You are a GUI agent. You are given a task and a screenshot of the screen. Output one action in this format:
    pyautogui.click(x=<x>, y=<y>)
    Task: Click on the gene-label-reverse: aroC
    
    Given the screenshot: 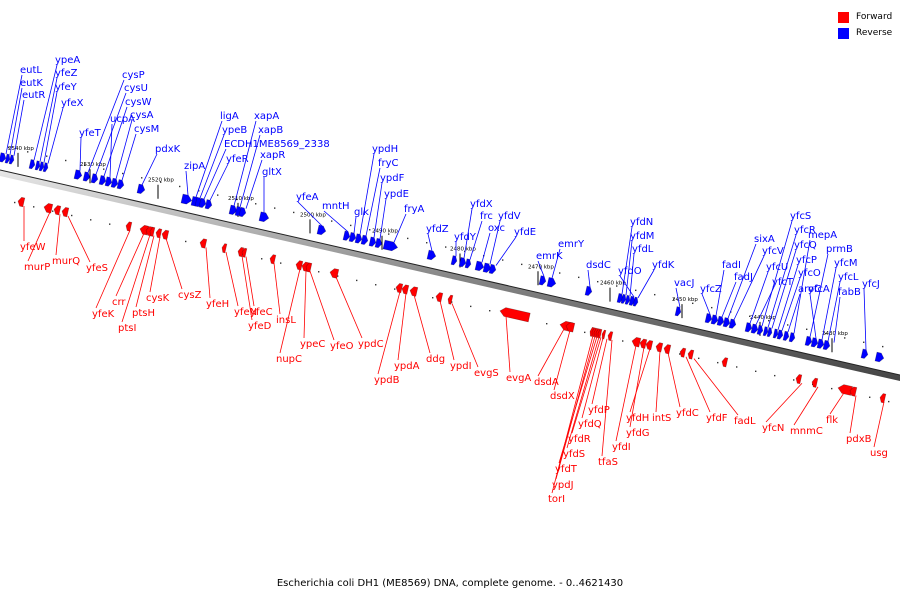 What is the action you would take?
    pyautogui.click(x=809, y=289)
    